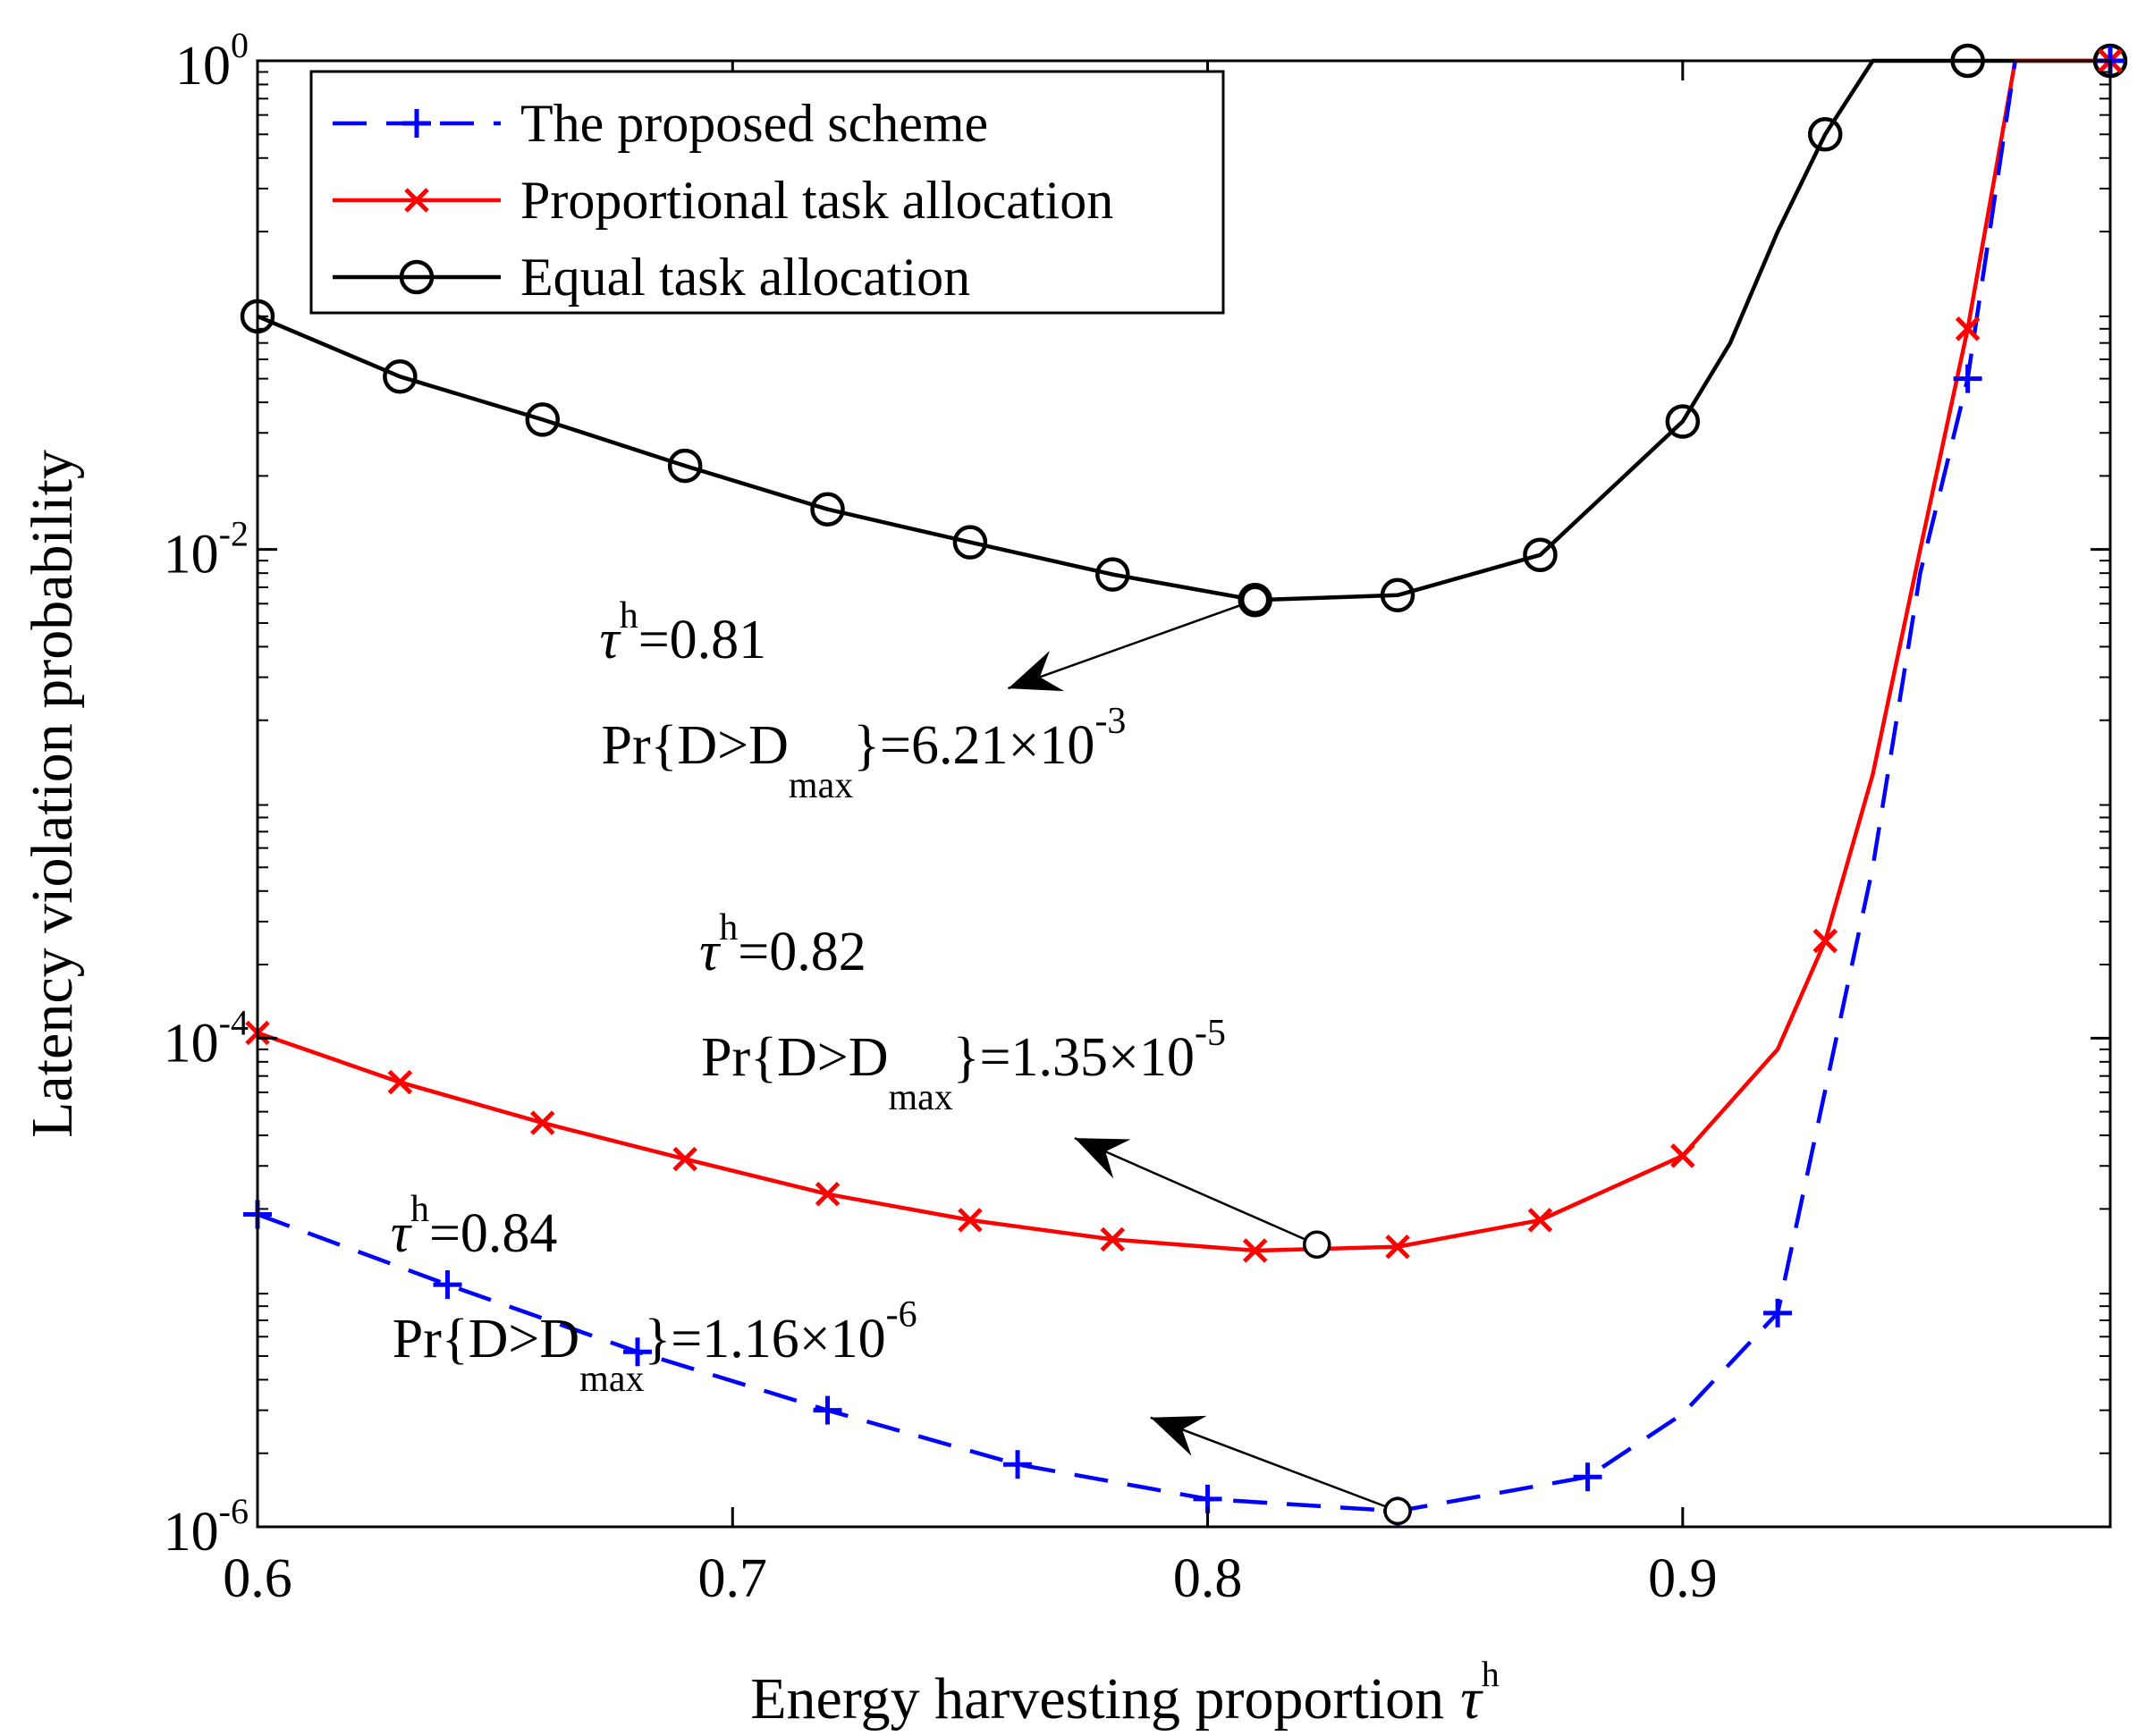 This screenshot has width=2146, height=1736. I want to click on annotation: τh=0.84 Pr{D>Dmax}=1.16×10-6, so click(901, 1357).